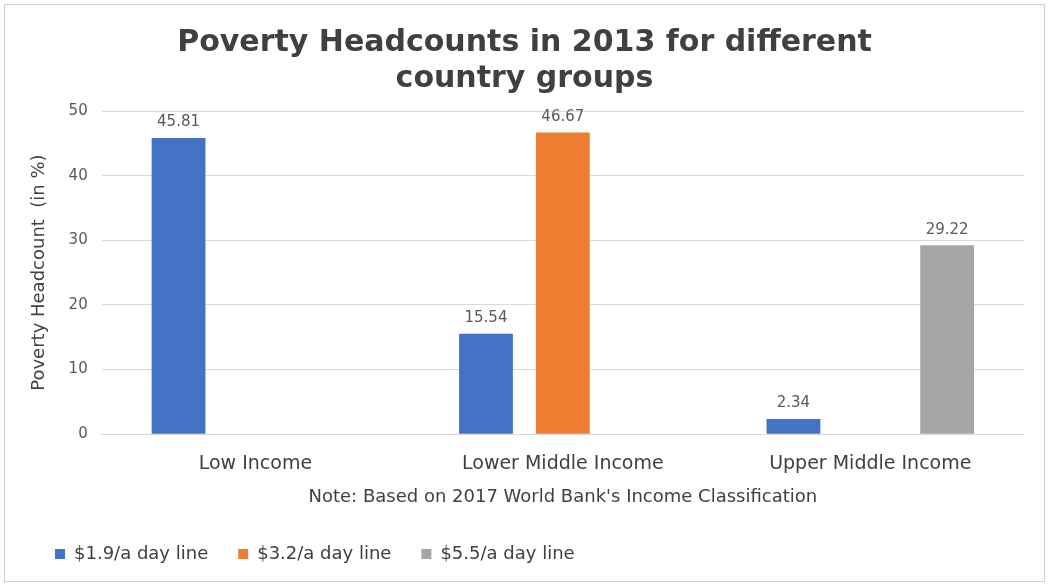 The image size is (1051, 588). What do you see at coordinates (179, 121) in the screenshot?
I see `data-label: 45.81` at bounding box center [179, 121].